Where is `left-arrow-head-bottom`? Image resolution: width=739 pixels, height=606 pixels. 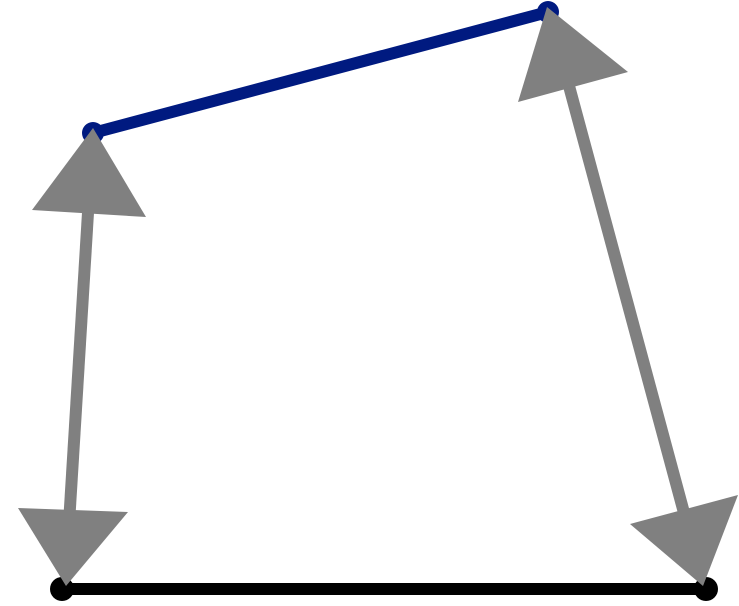 left-arrow-head-bottom is located at coordinates (73, 547).